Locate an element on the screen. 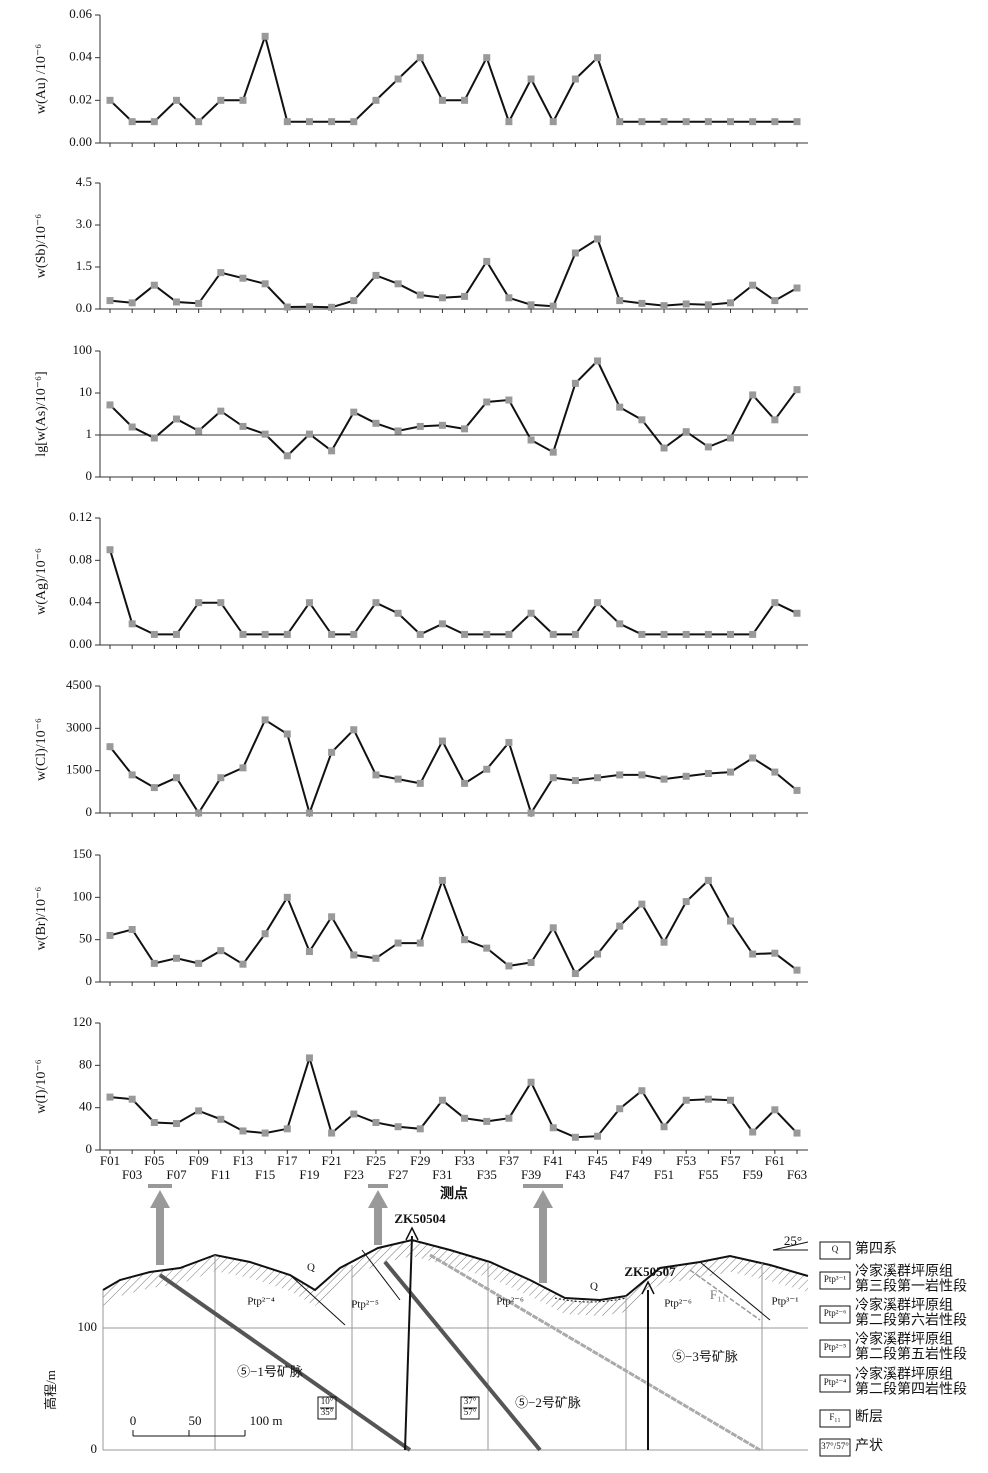 The width and height of the screenshot is (988, 1473). attitude-label: 10° is located at coordinates (327, 1401).